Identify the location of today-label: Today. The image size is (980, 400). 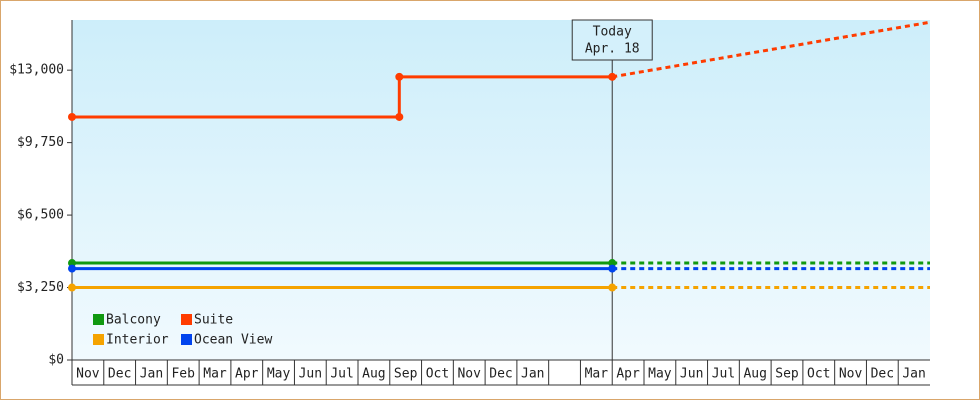
(612, 32).